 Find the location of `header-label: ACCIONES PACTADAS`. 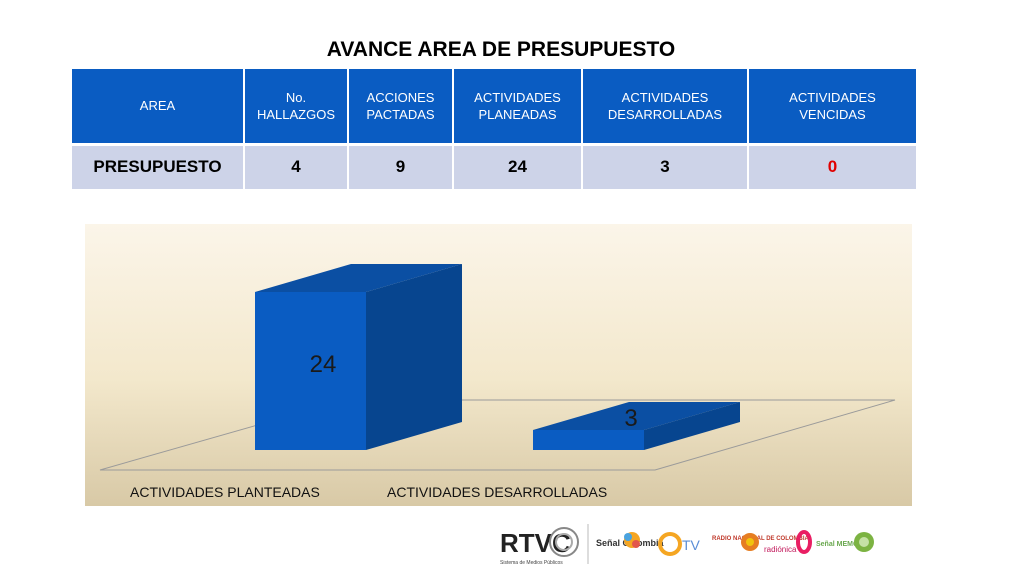

header-label: ACCIONES PACTADAS is located at coordinates (400, 105).